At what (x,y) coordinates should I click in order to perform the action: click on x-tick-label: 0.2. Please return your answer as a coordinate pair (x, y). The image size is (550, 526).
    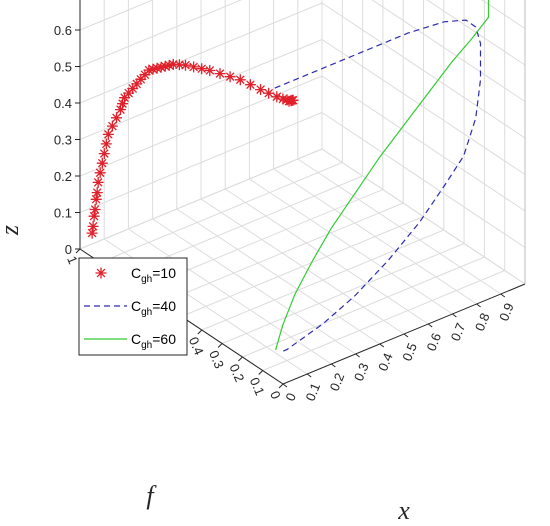
    Looking at the image, I should click on (337, 382).